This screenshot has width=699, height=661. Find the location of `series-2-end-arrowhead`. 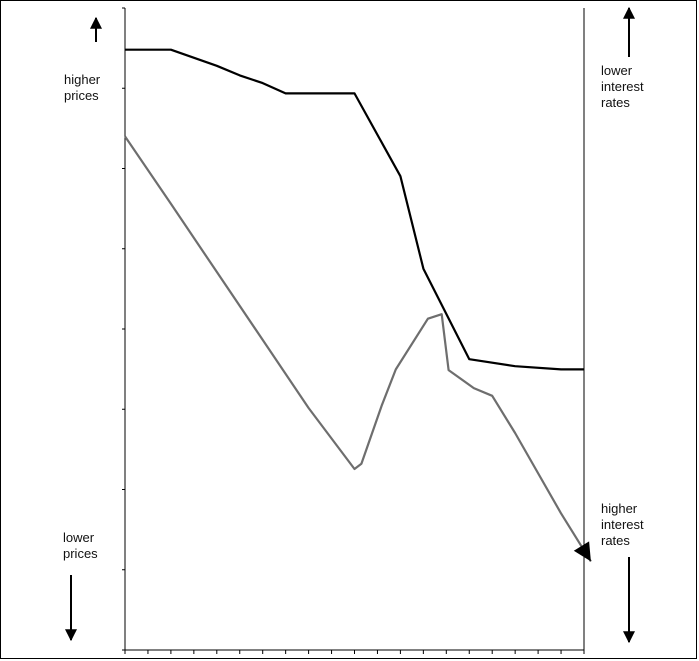

series-2-end-arrowhead is located at coordinates (582, 551).